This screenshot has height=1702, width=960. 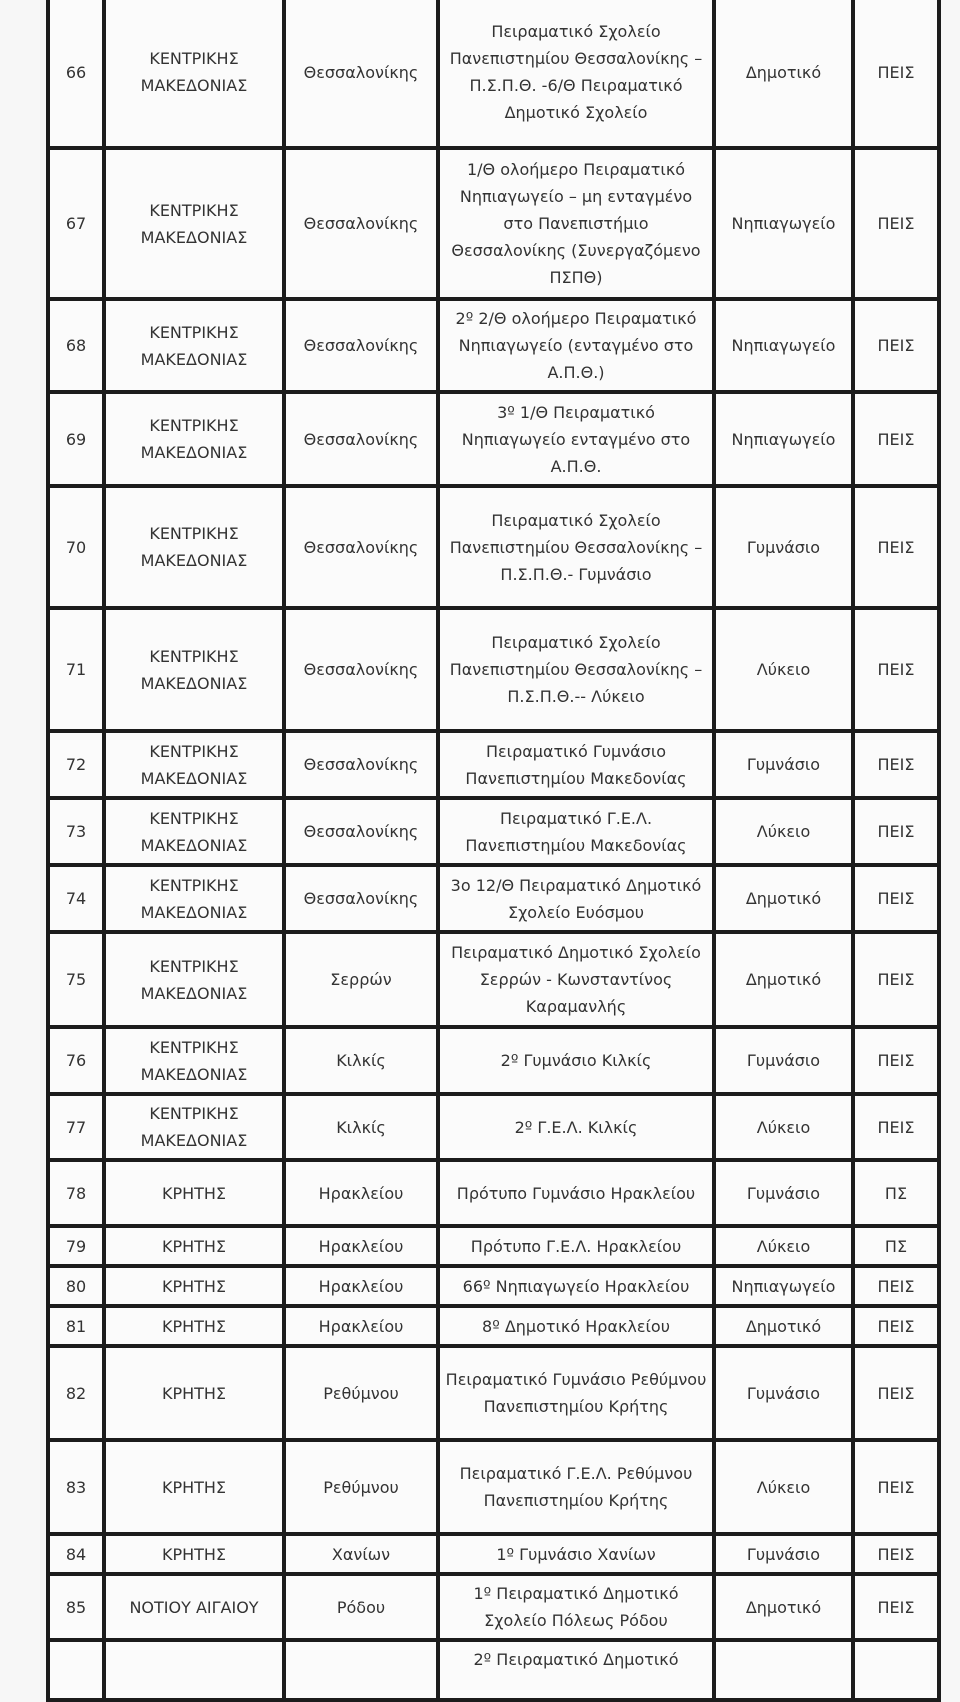 What do you see at coordinates (576, 1060) in the screenshot?
I see `school-name-cell: 2º Γυμνάσιο Κιλκίς` at bounding box center [576, 1060].